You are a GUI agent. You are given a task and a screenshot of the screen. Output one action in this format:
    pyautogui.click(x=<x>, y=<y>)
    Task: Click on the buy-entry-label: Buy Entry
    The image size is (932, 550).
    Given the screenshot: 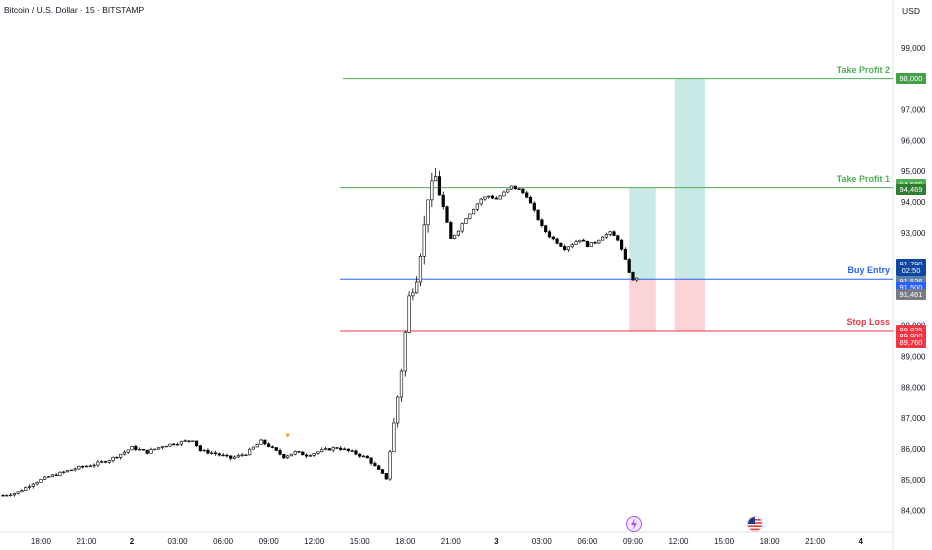 What is the action you would take?
    pyautogui.click(x=868, y=270)
    